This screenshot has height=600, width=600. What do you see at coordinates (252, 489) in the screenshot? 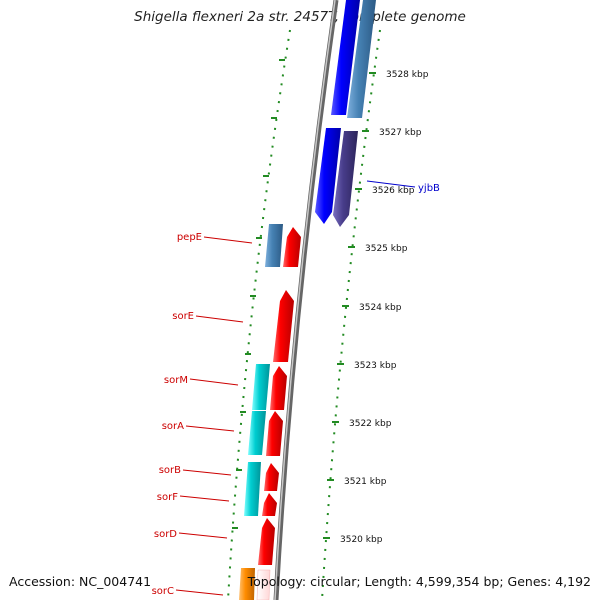
I see `gene-cyan-sorB` at bounding box center [252, 489].